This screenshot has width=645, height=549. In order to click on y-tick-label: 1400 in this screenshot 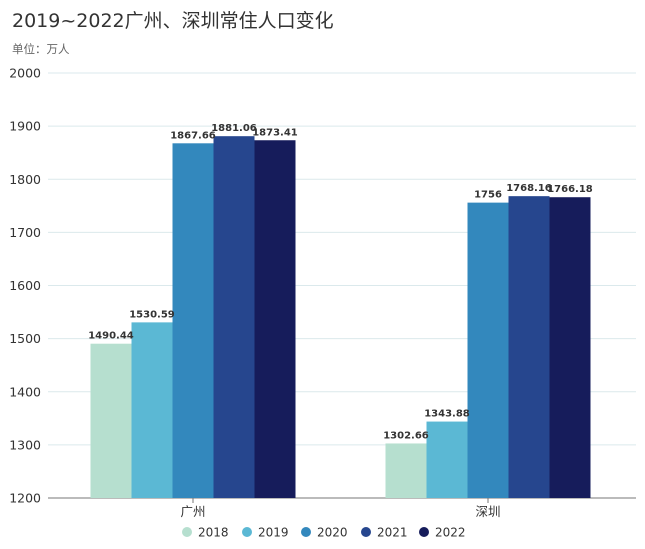, I will do `click(25, 391)`.